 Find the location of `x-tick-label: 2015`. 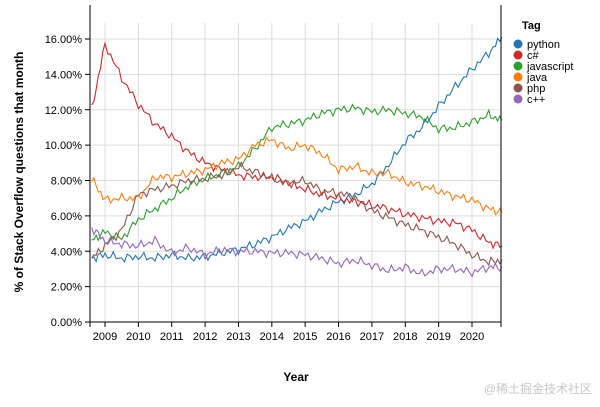

x-tick-label: 2015 is located at coordinates (305, 337).